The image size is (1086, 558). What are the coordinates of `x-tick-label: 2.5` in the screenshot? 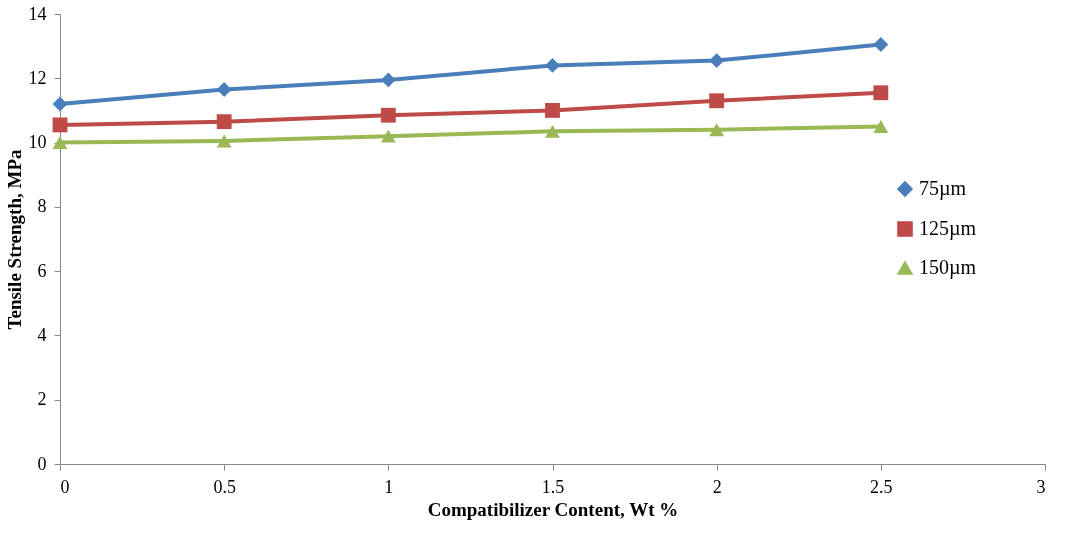 It's located at (881, 486).